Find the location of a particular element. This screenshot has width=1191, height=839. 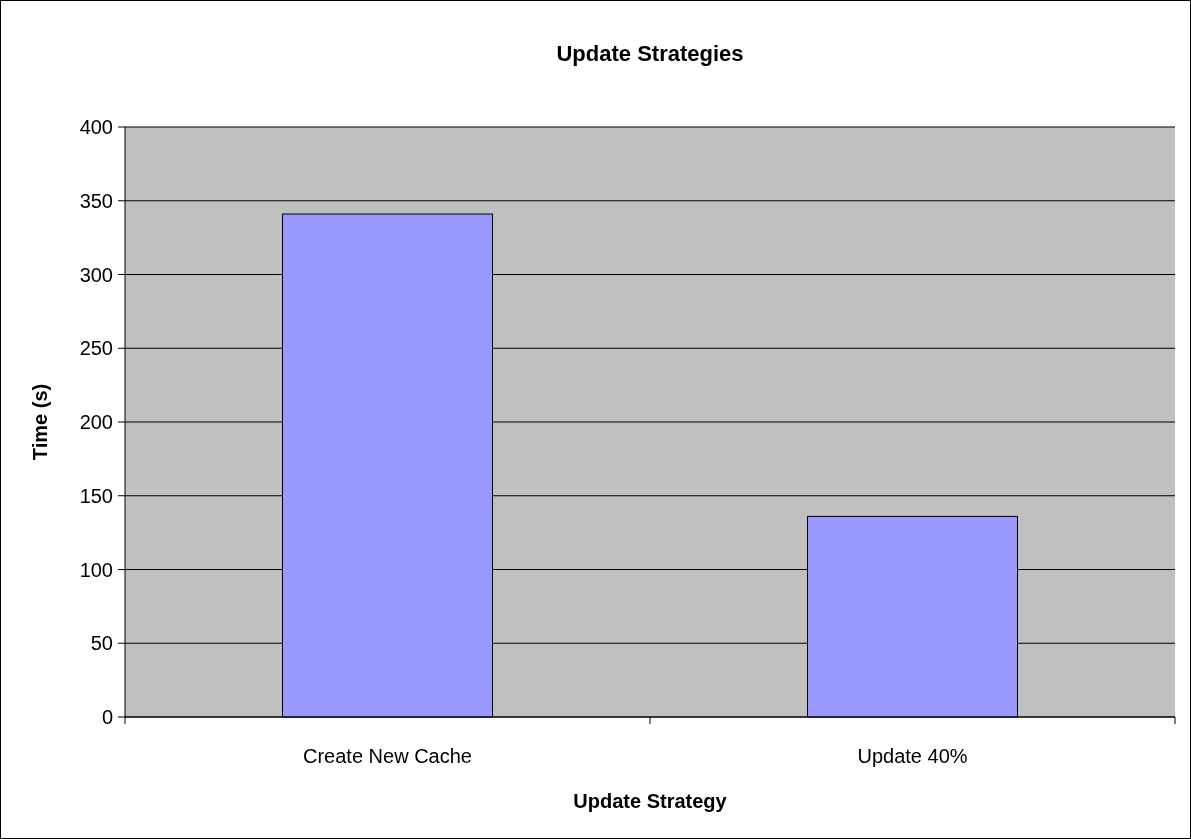

y-tick-label: 50 is located at coordinates (101, 643).